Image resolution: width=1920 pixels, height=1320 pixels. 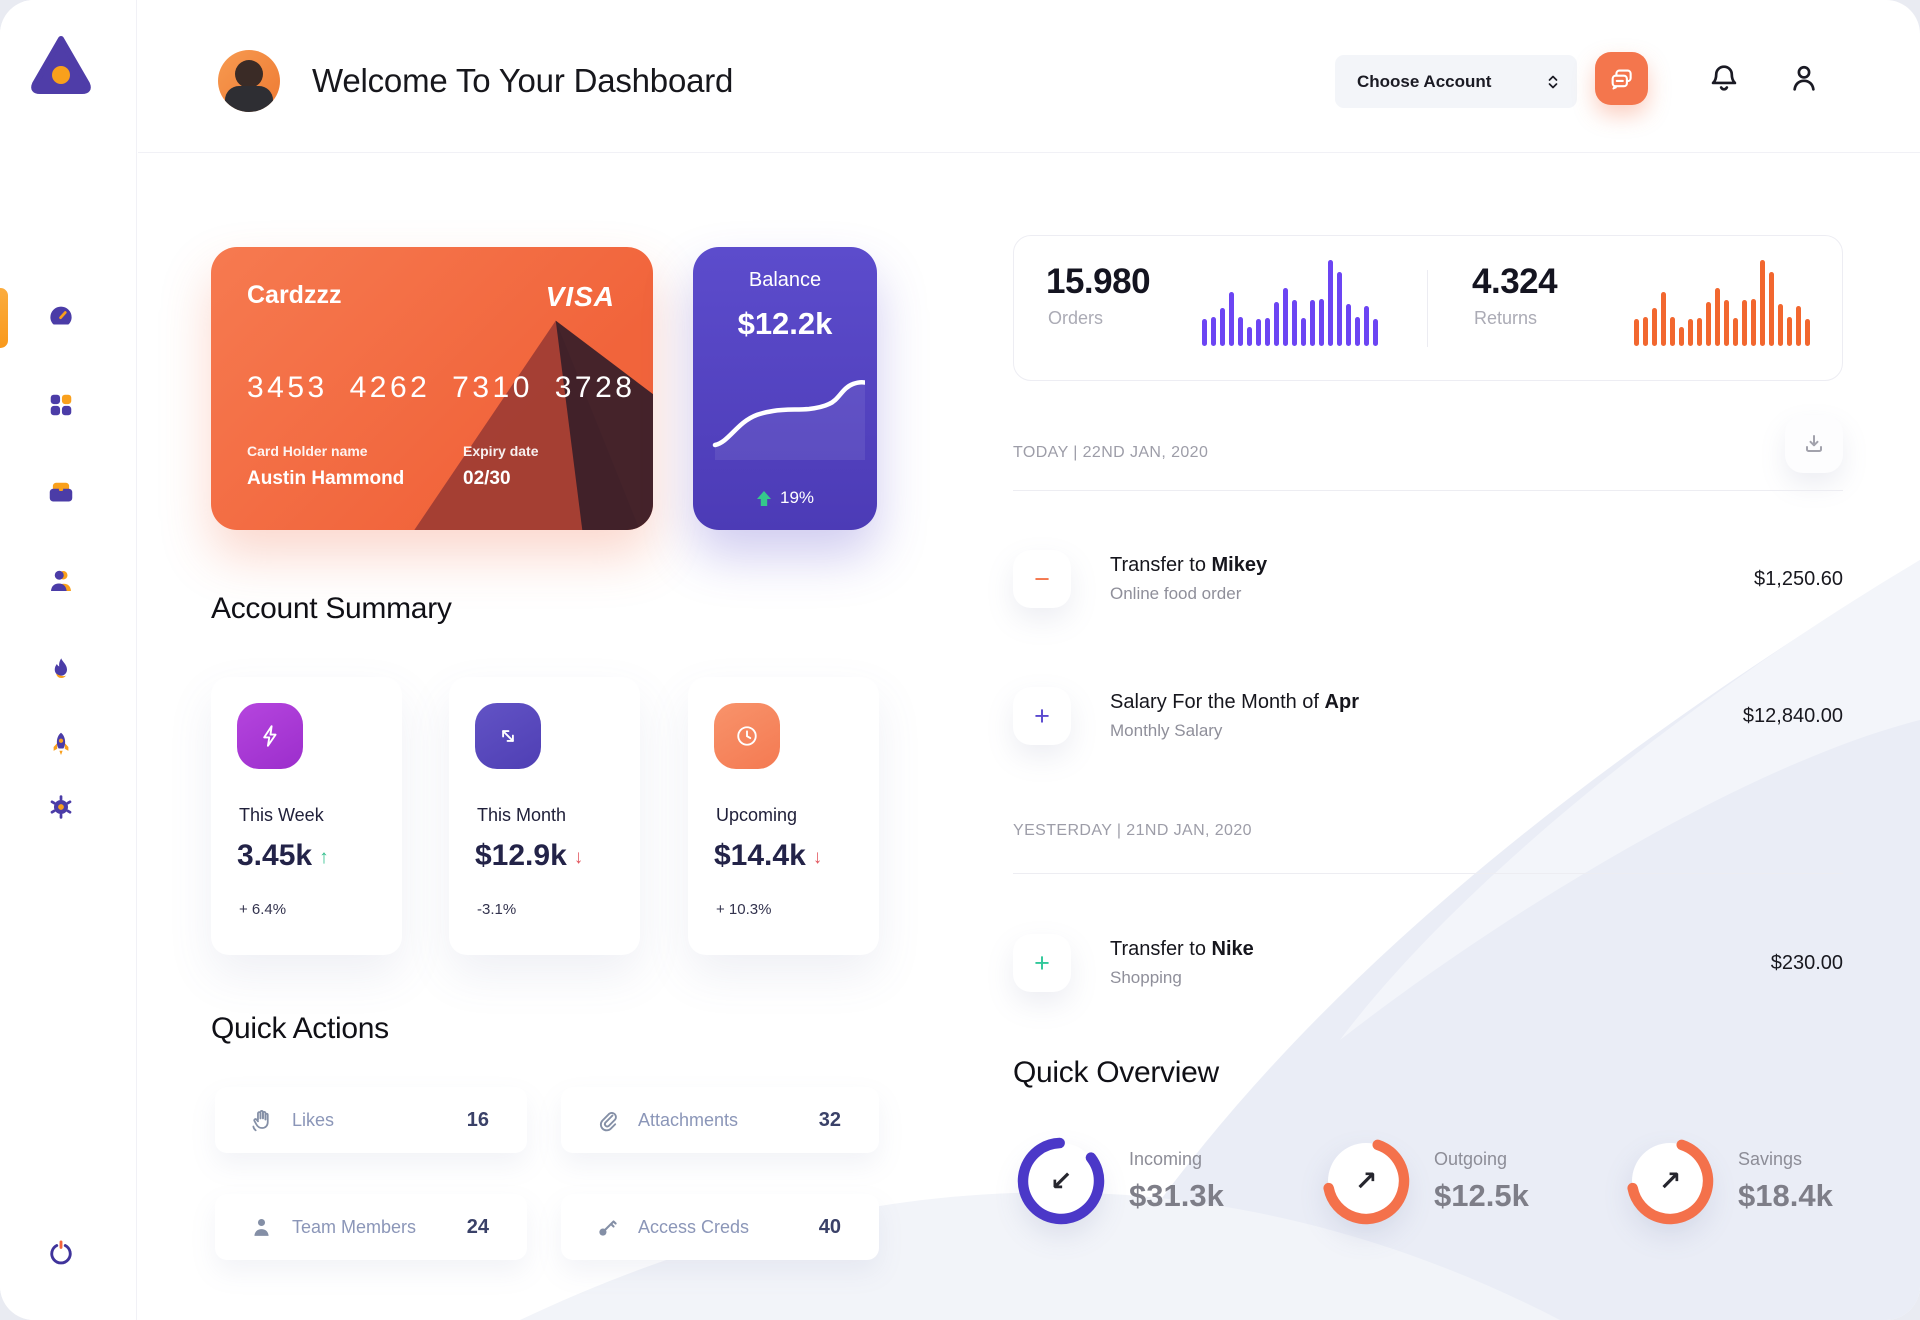 What do you see at coordinates (1506, 318) in the screenshot?
I see `returns-label: Returns` at bounding box center [1506, 318].